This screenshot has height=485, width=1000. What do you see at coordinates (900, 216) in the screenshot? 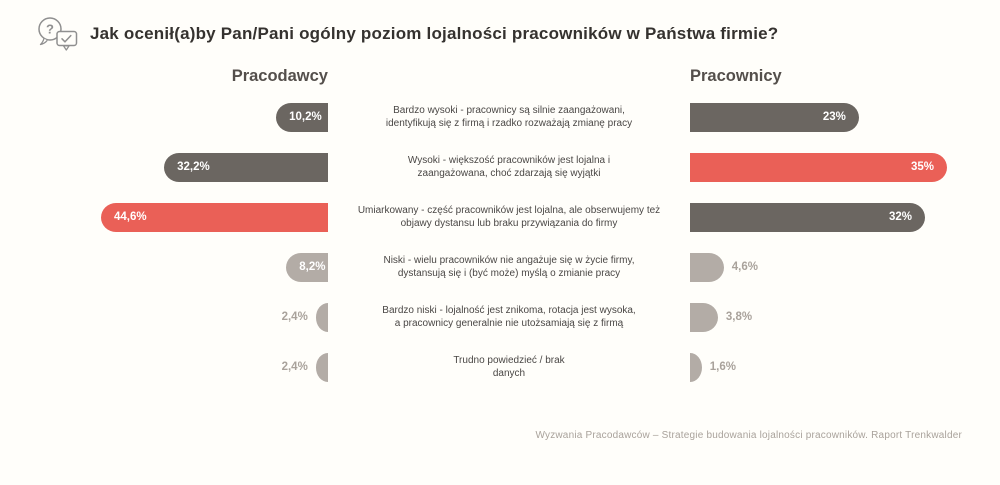
I see `bar-value-label: 32%` at bounding box center [900, 216].